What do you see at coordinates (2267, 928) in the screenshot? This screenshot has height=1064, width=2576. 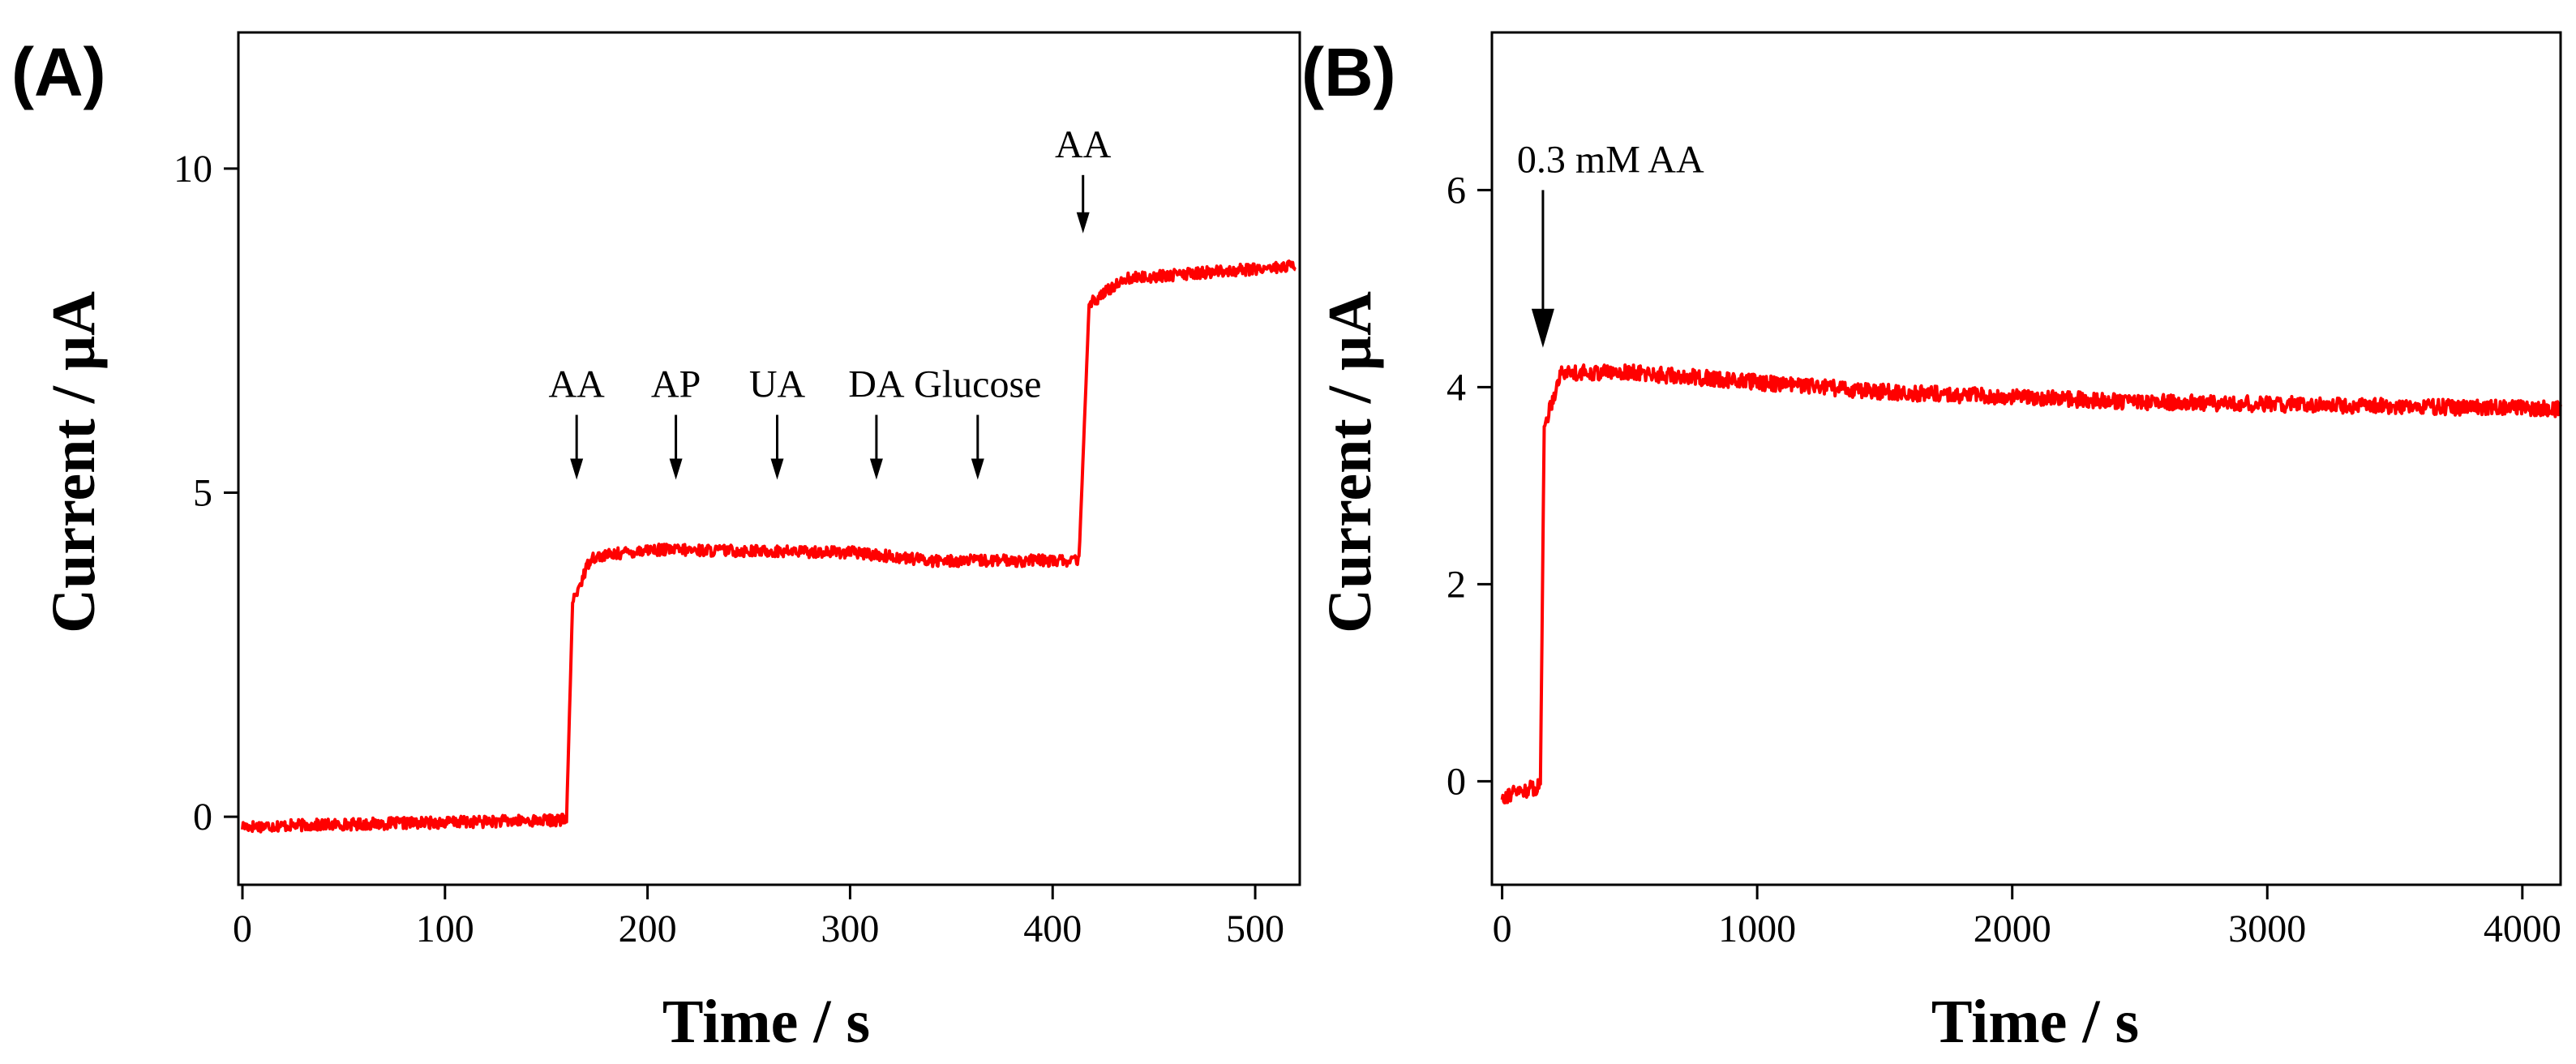 I see `panel-b-x-tick-label-3: 3000` at bounding box center [2267, 928].